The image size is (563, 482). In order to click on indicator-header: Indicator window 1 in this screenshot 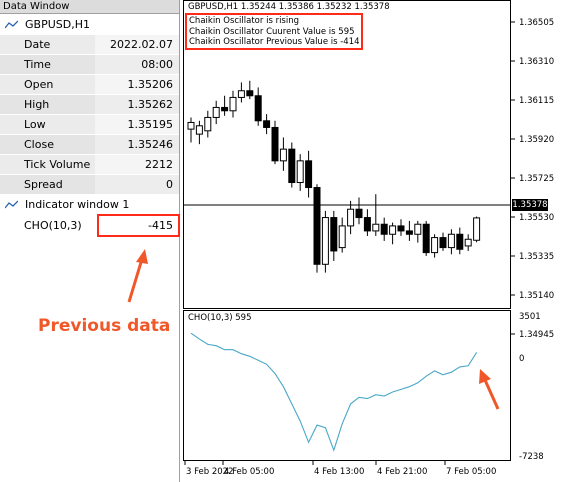, I will do `click(89, 205)`.